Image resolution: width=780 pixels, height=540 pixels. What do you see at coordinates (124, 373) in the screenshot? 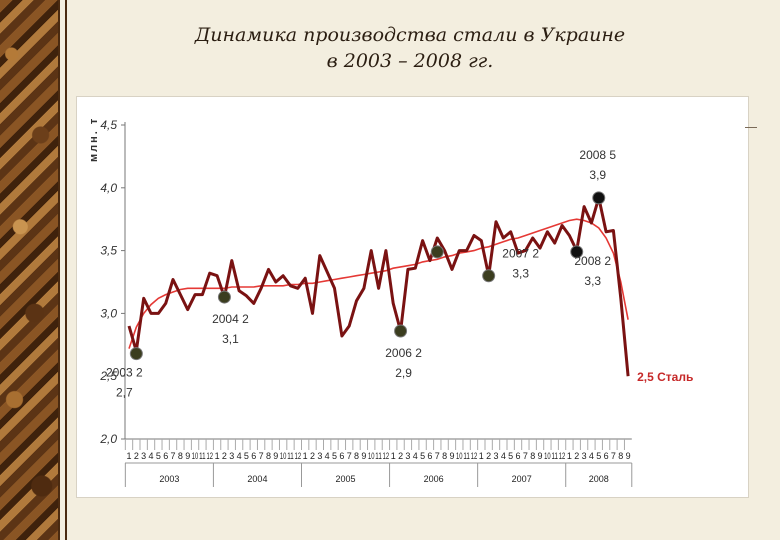
I see `annotation-label: 2003 2` at bounding box center [124, 373].